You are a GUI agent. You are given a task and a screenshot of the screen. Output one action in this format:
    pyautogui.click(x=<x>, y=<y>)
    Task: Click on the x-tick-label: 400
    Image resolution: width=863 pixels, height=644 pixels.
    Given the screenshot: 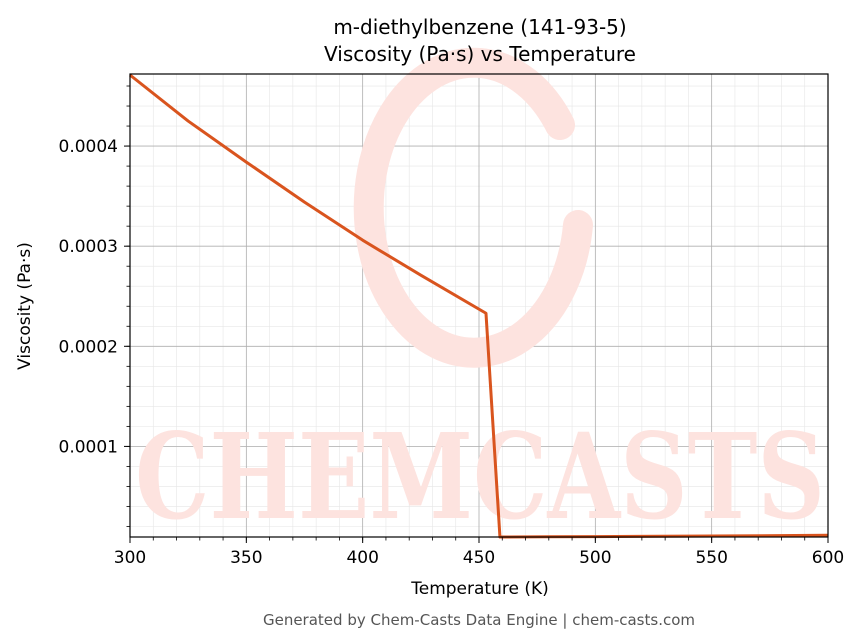 What is the action you would take?
    pyautogui.click(x=362, y=558)
    